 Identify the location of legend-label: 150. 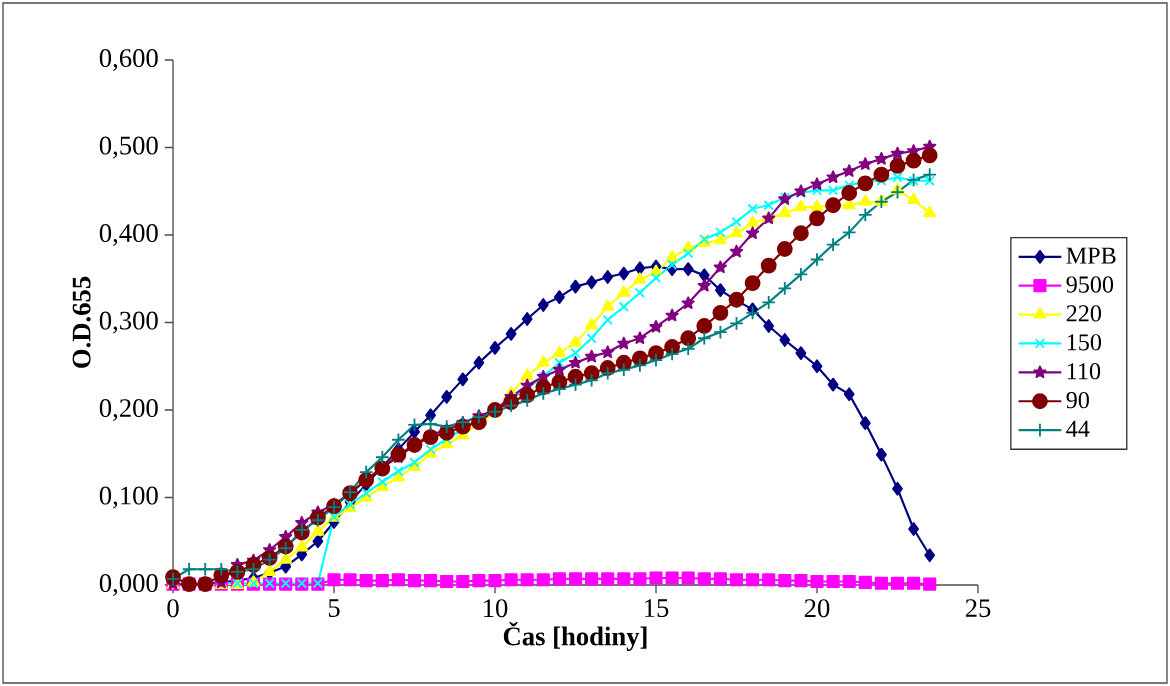
(1084, 342).